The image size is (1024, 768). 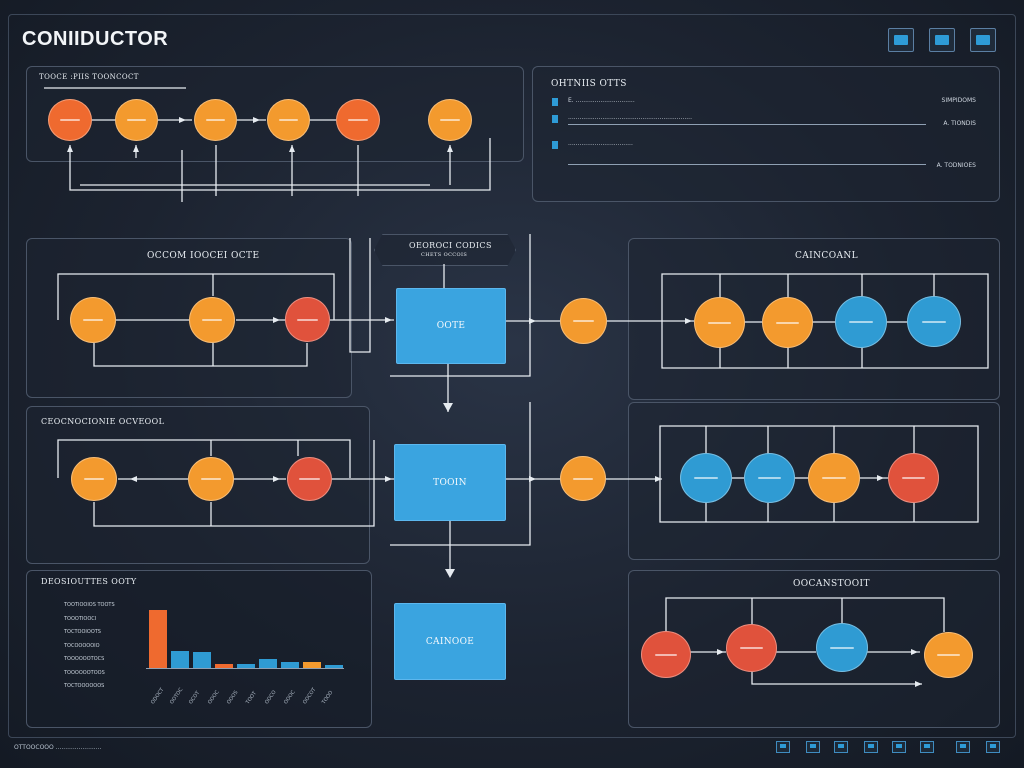 What do you see at coordinates (89, 77) in the screenshot?
I see `panel-title: TOOCE :PIIS TOONCOCT` at bounding box center [89, 77].